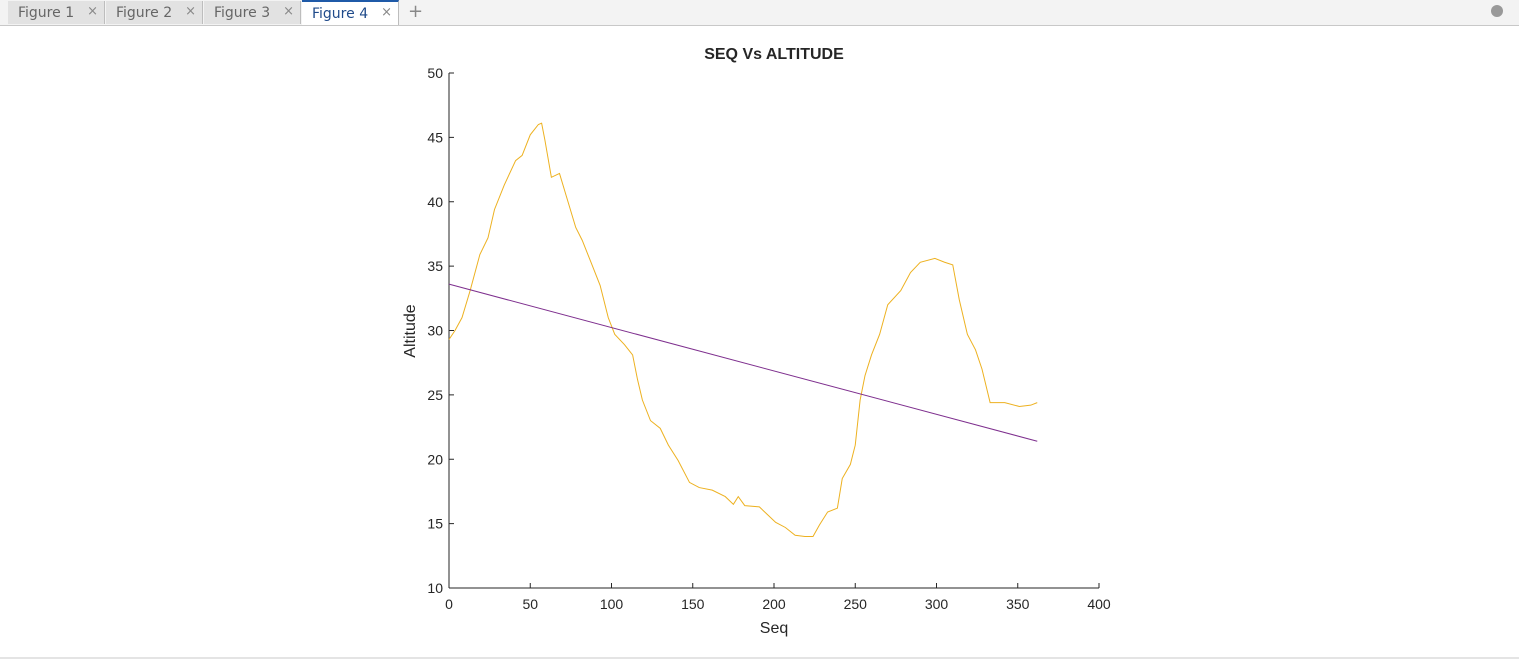 The image size is (1519, 663). What do you see at coordinates (435, 588) in the screenshot?
I see `y-tick-label: 10` at bounding box center [435, 588].